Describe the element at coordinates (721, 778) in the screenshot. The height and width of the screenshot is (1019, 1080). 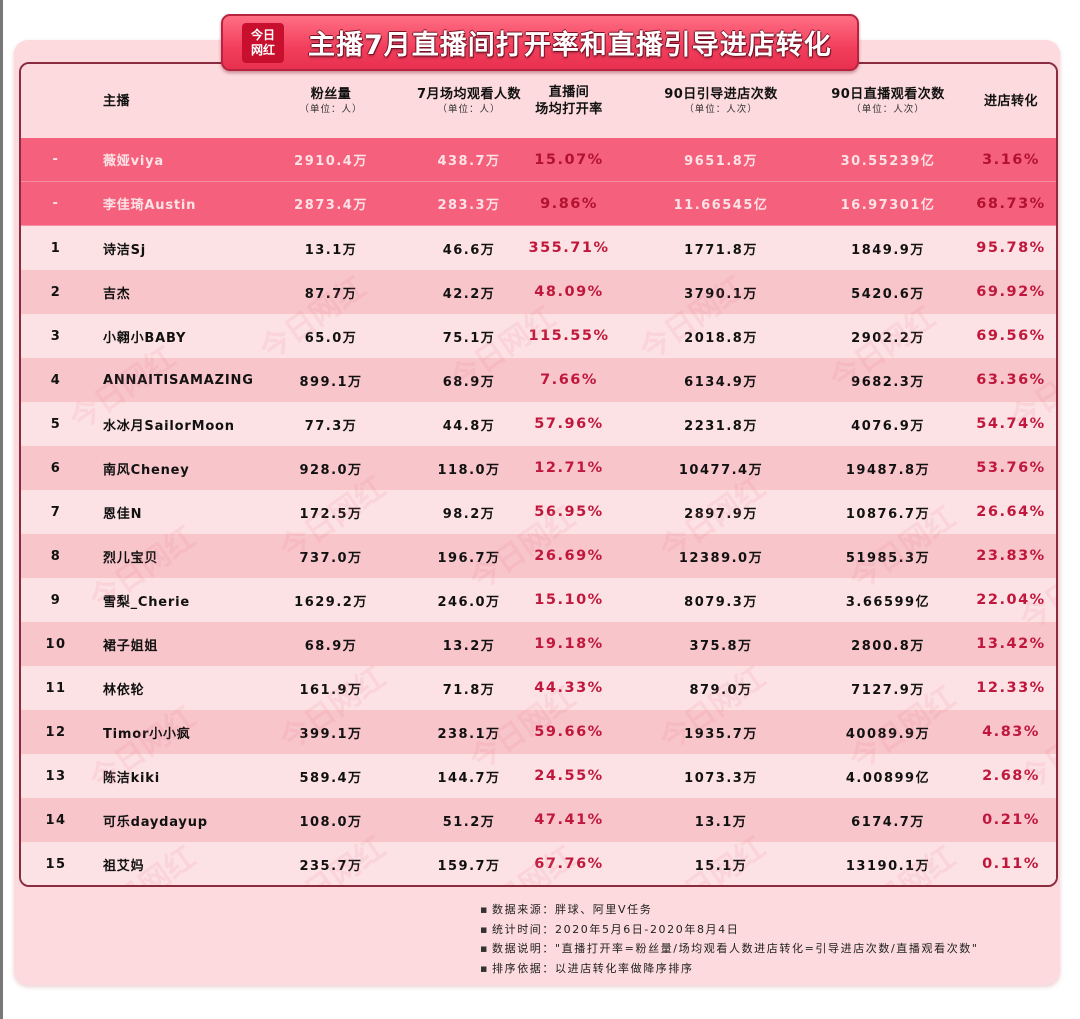
I see `guide-visits-cell: 1073.3万` at that location.